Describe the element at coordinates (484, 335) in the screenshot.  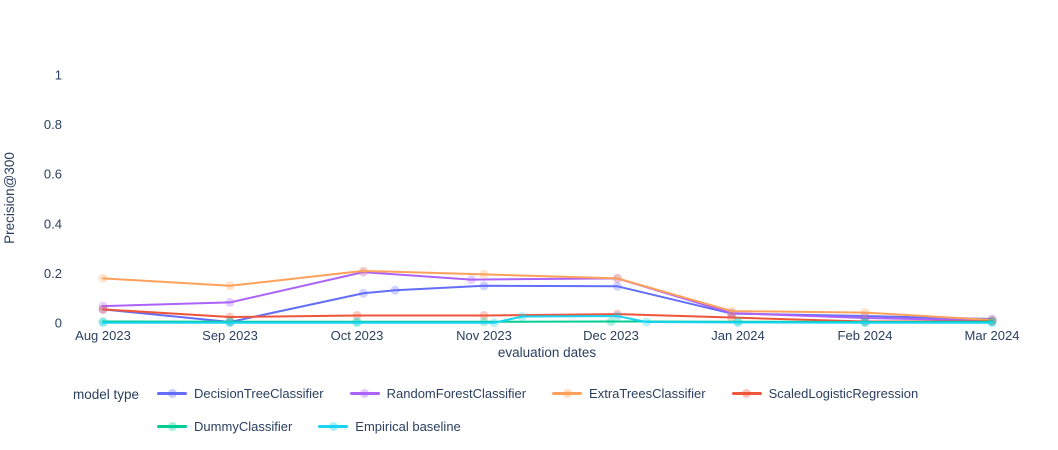
I see `x-tick-label: Nov 2023` at that location.